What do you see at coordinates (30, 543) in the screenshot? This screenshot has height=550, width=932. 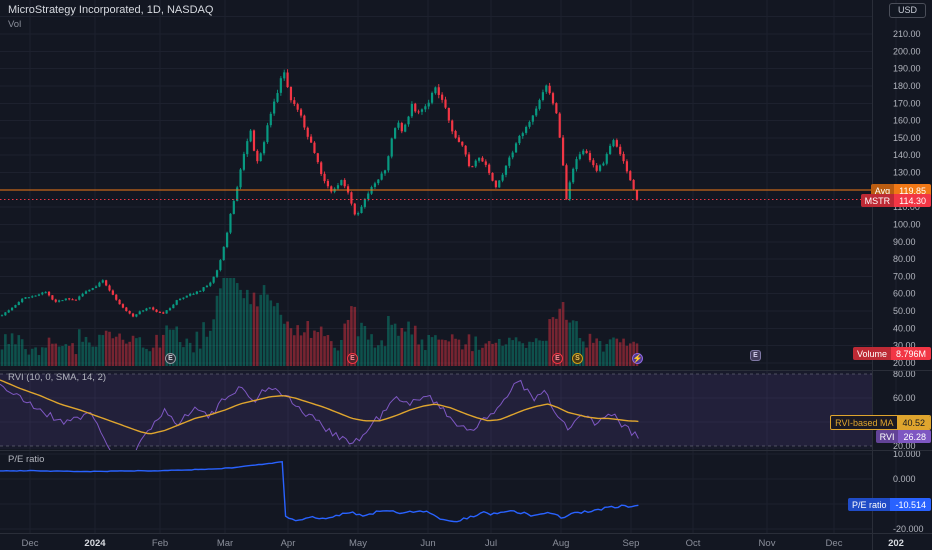 I see `time-tick-label: Dec` at bounding box center [30, 543].